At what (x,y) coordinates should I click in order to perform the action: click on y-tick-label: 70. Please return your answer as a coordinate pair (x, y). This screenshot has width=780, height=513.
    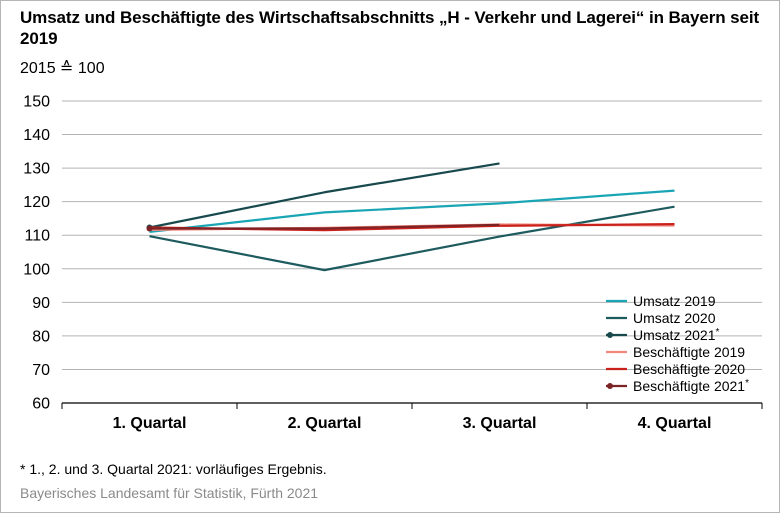
    Looking at the image, I should click on (41, 370).